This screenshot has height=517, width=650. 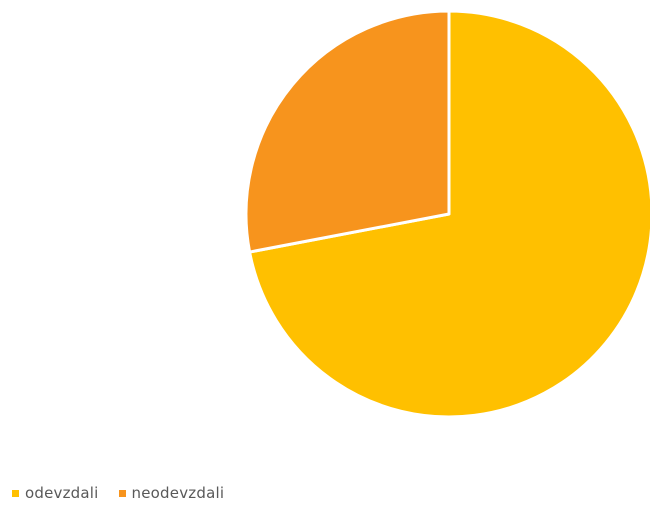 I want to click on legend-label-neodevzdali: neodevzdali, so click(x=178, y=493).